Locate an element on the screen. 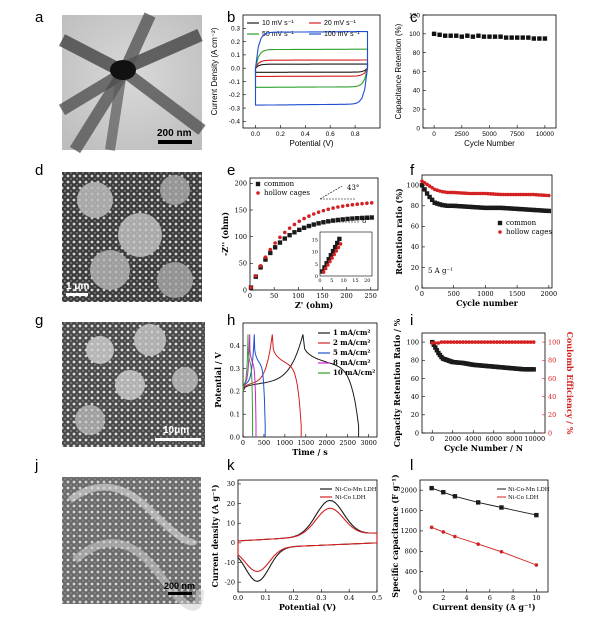 Image resolution: width=610 pixels, height=619 pixels. panel-a-micrograph: 200 nm is located at coordinates (132, 83).